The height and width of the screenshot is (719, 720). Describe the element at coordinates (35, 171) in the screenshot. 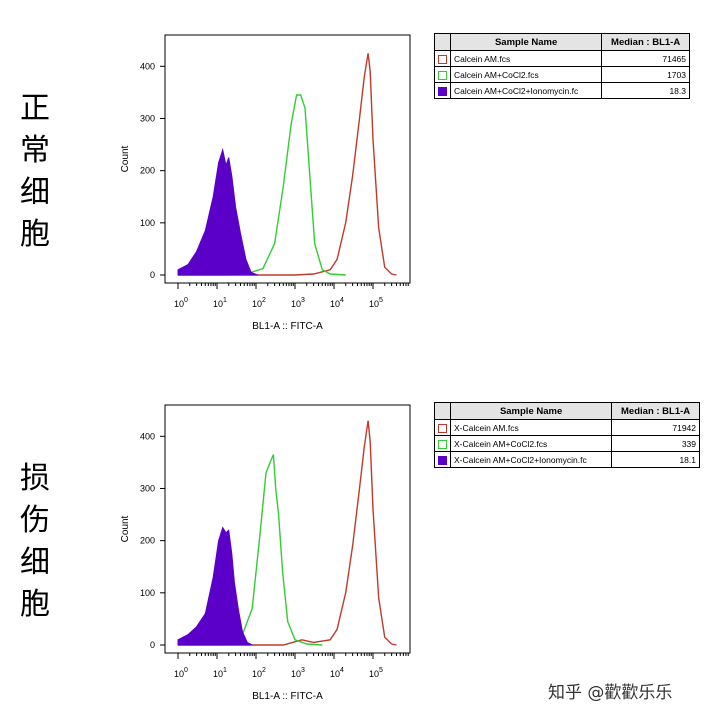

I see `top-panel-label: 正 常 细 胞` at that location.